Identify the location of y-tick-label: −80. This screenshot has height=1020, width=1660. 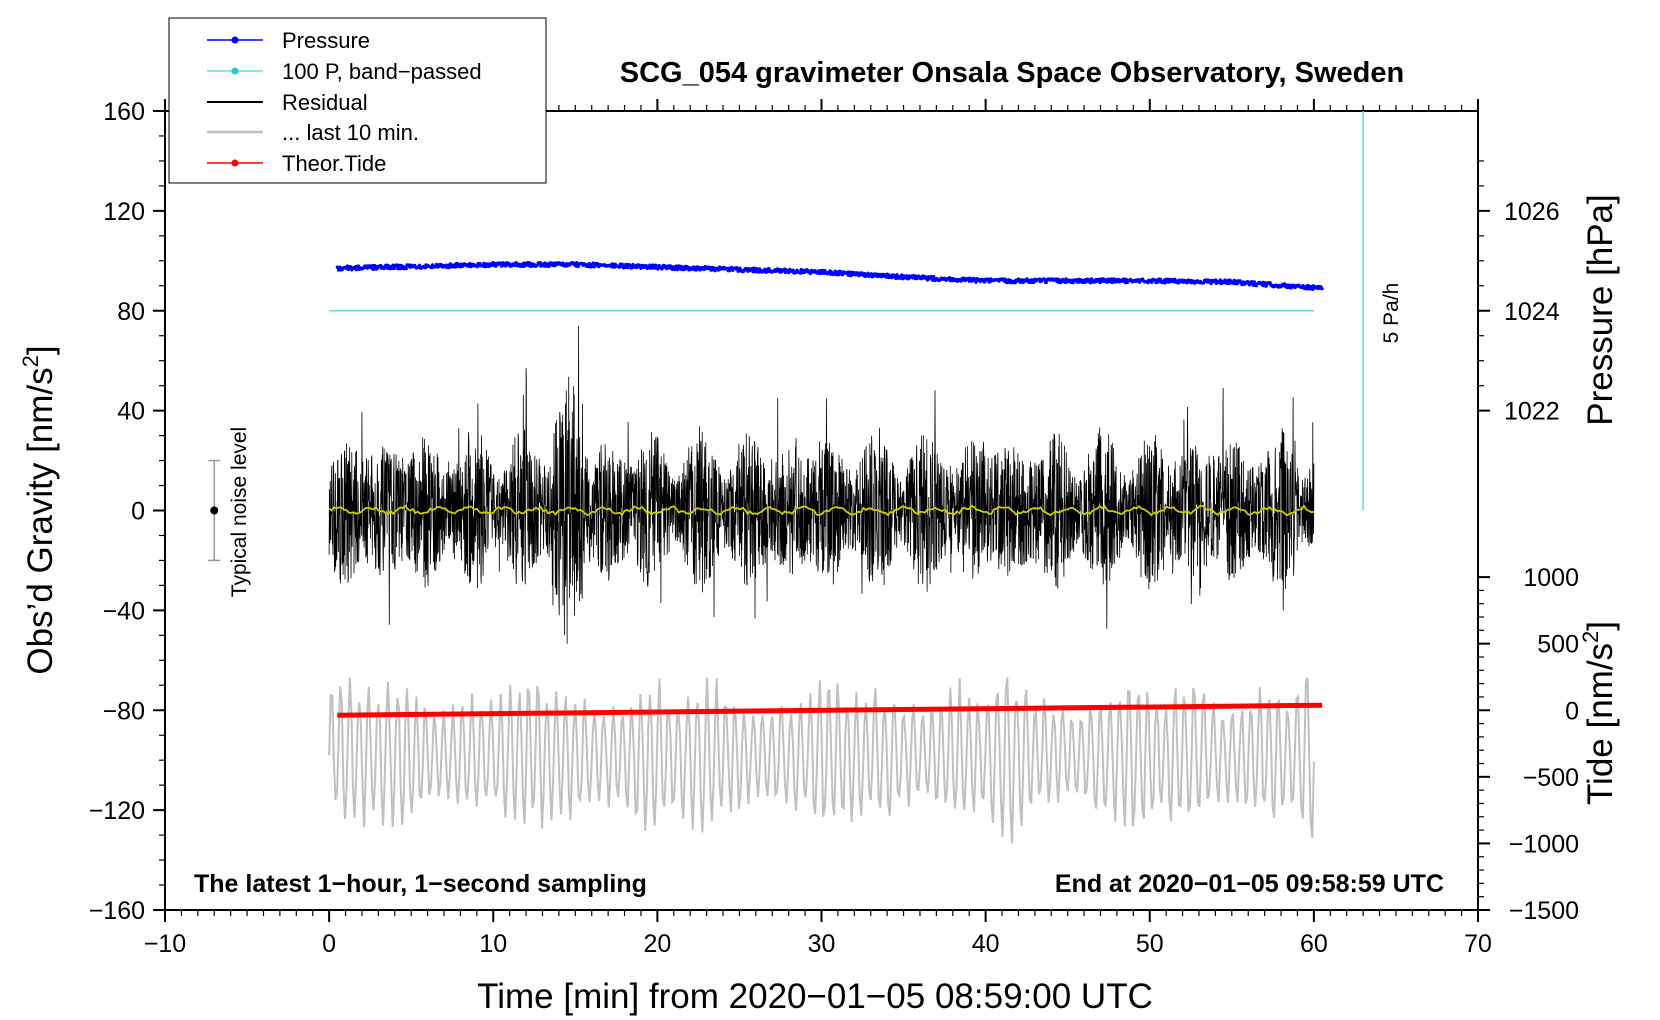
(124, 711).